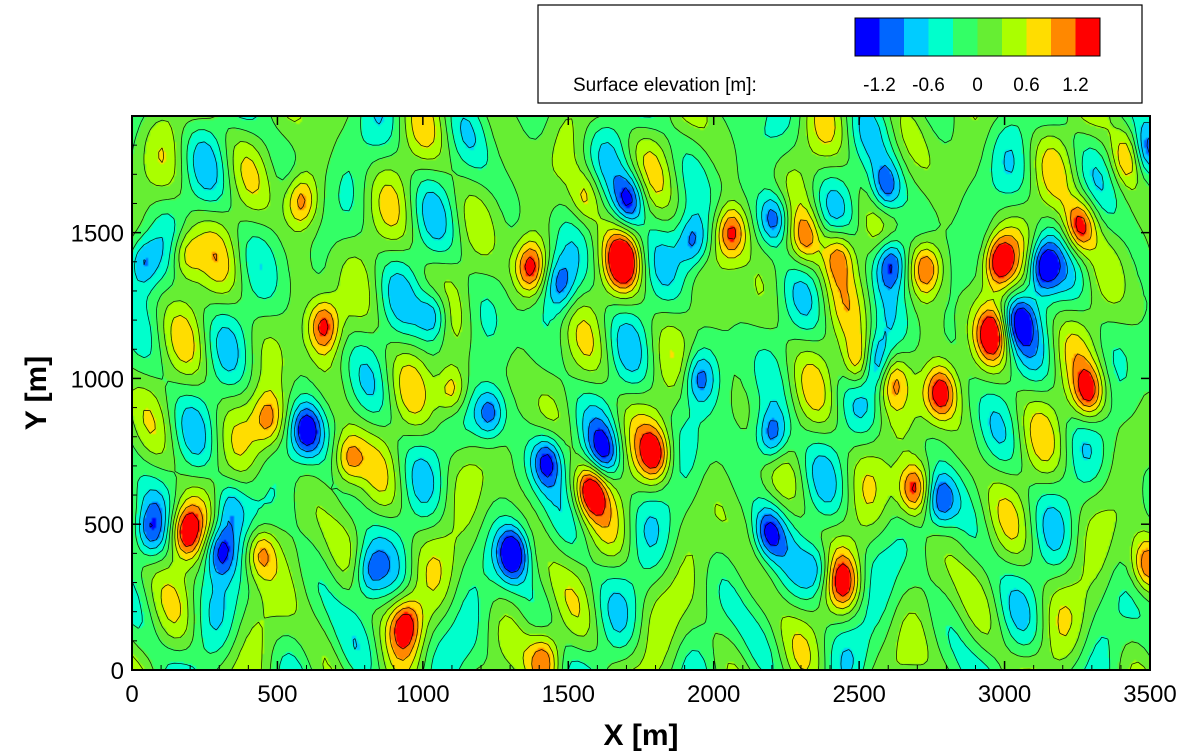  I want to click on colorbar-tick-label: 0.6, so click(1026, 85).